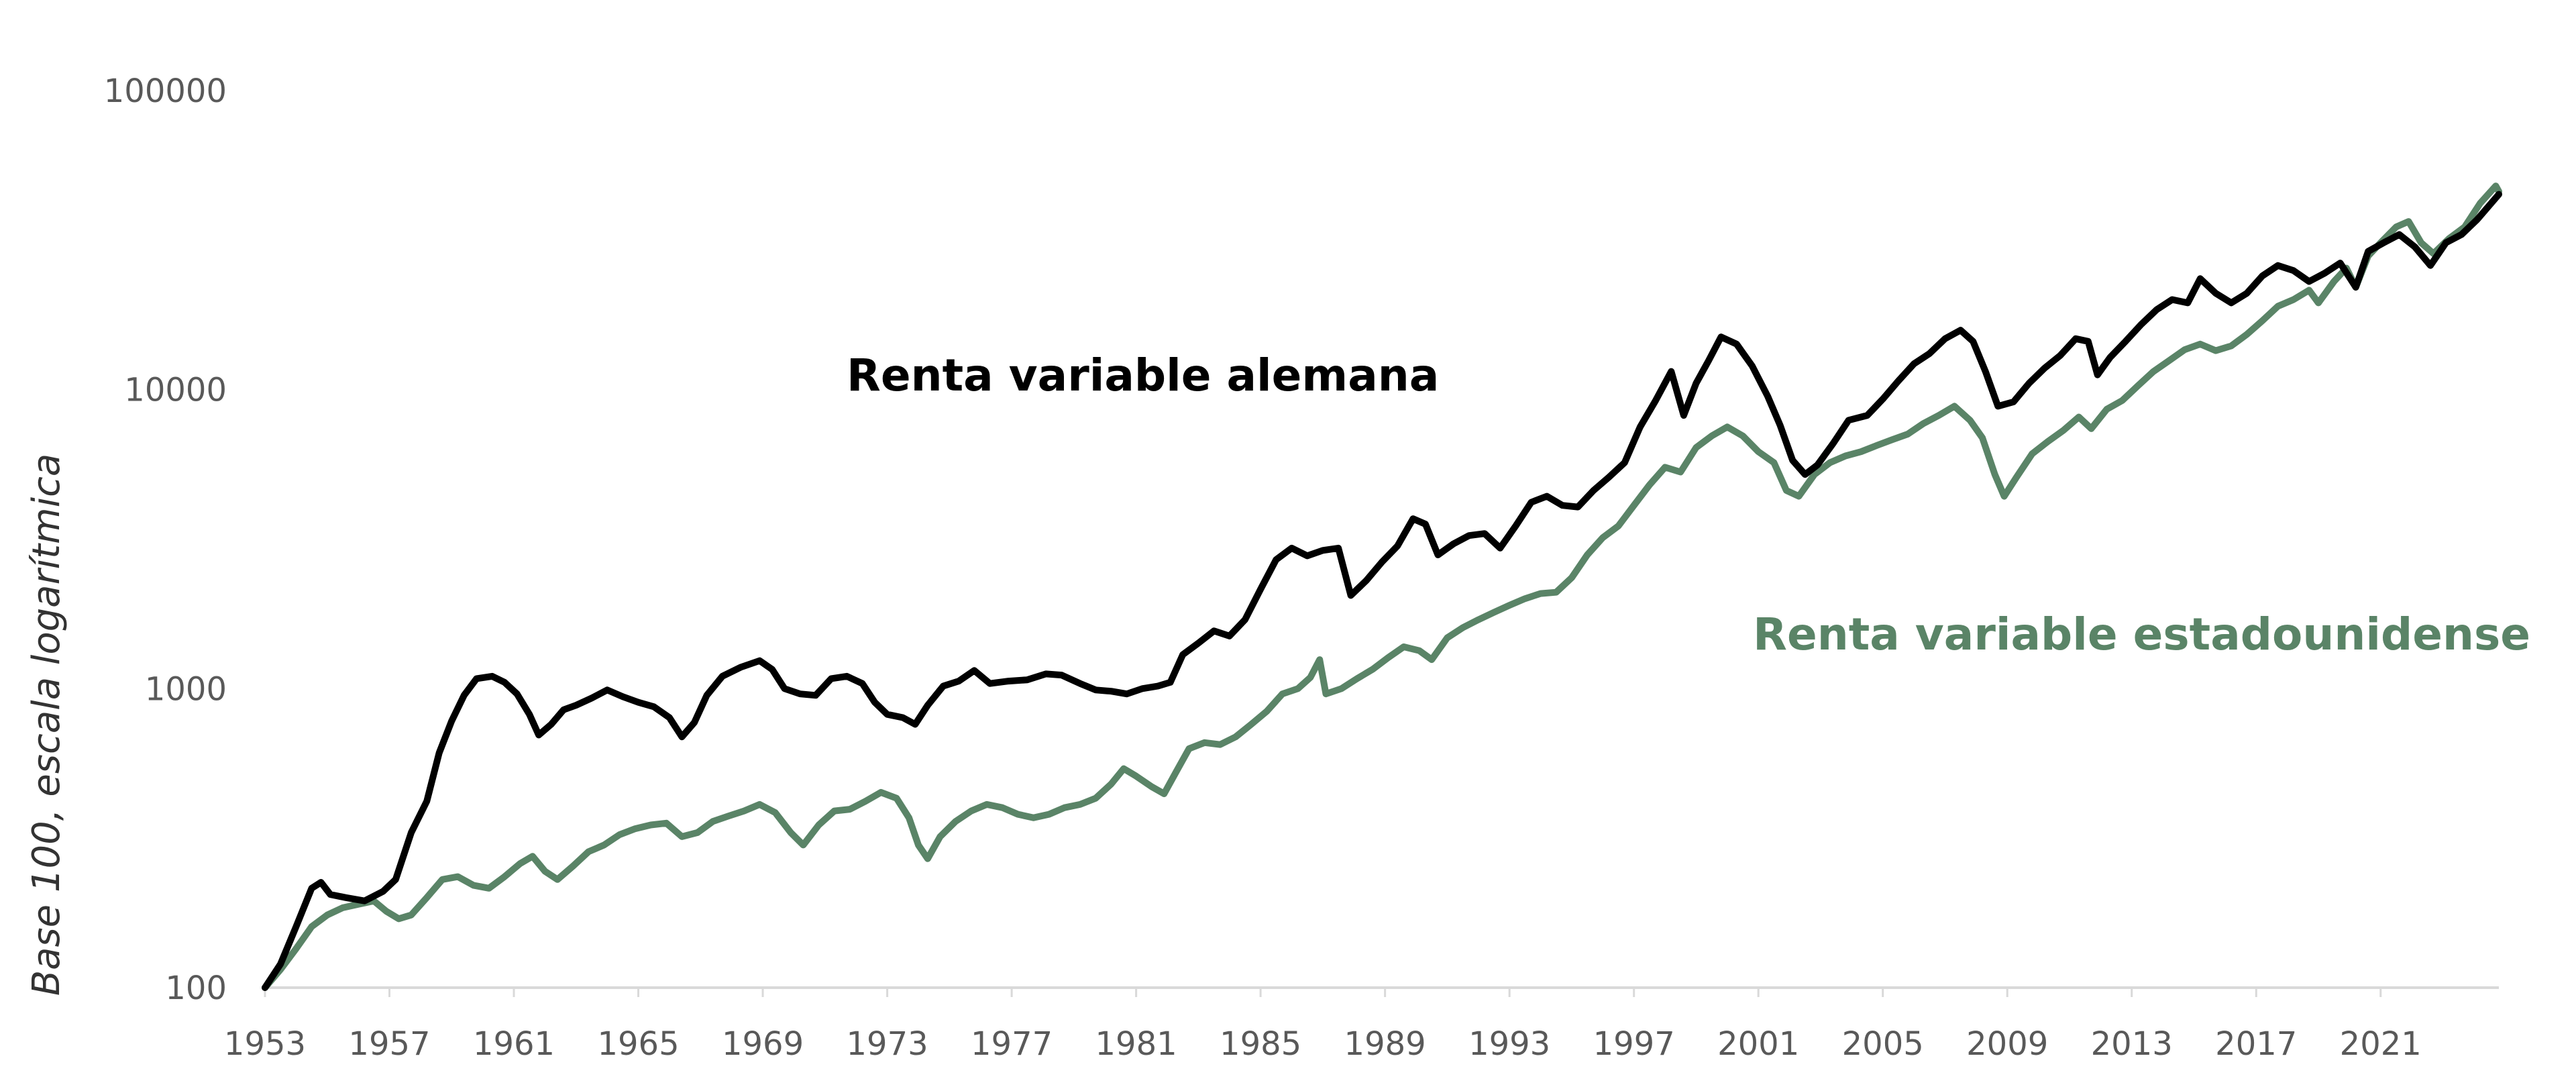 The width and height of the screenshot is (2576, 1091). What do you see at coordinates (389, 1044) in the screenshot?
I see `x-tick-label: 1957` at bounding box center [389, 1044].